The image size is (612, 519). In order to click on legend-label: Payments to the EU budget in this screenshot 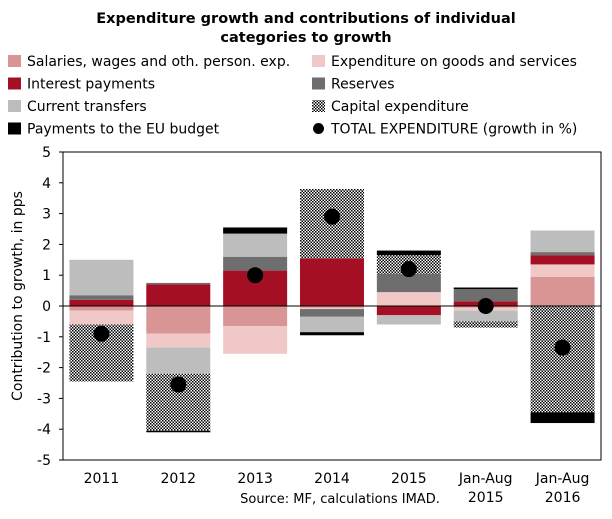, I will do `click(123, 130)`.